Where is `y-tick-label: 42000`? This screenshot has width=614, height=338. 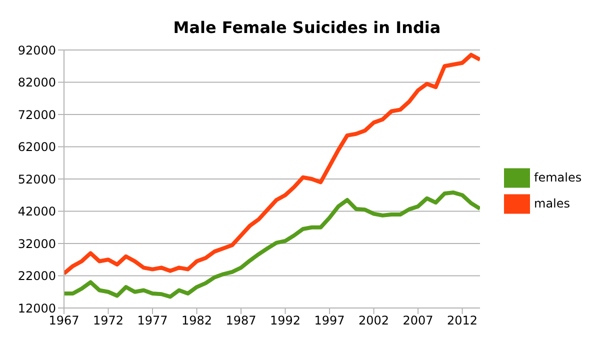
y-tick-label: 42000 is located at coordinates (37, 211).